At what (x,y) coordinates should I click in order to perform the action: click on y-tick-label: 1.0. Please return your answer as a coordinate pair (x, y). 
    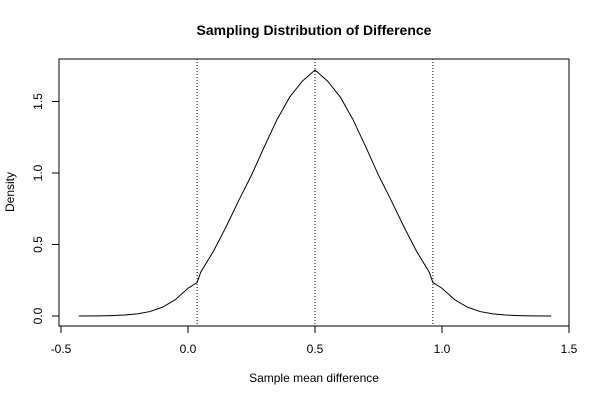
    Looking at the image, I should click on (38, 172).